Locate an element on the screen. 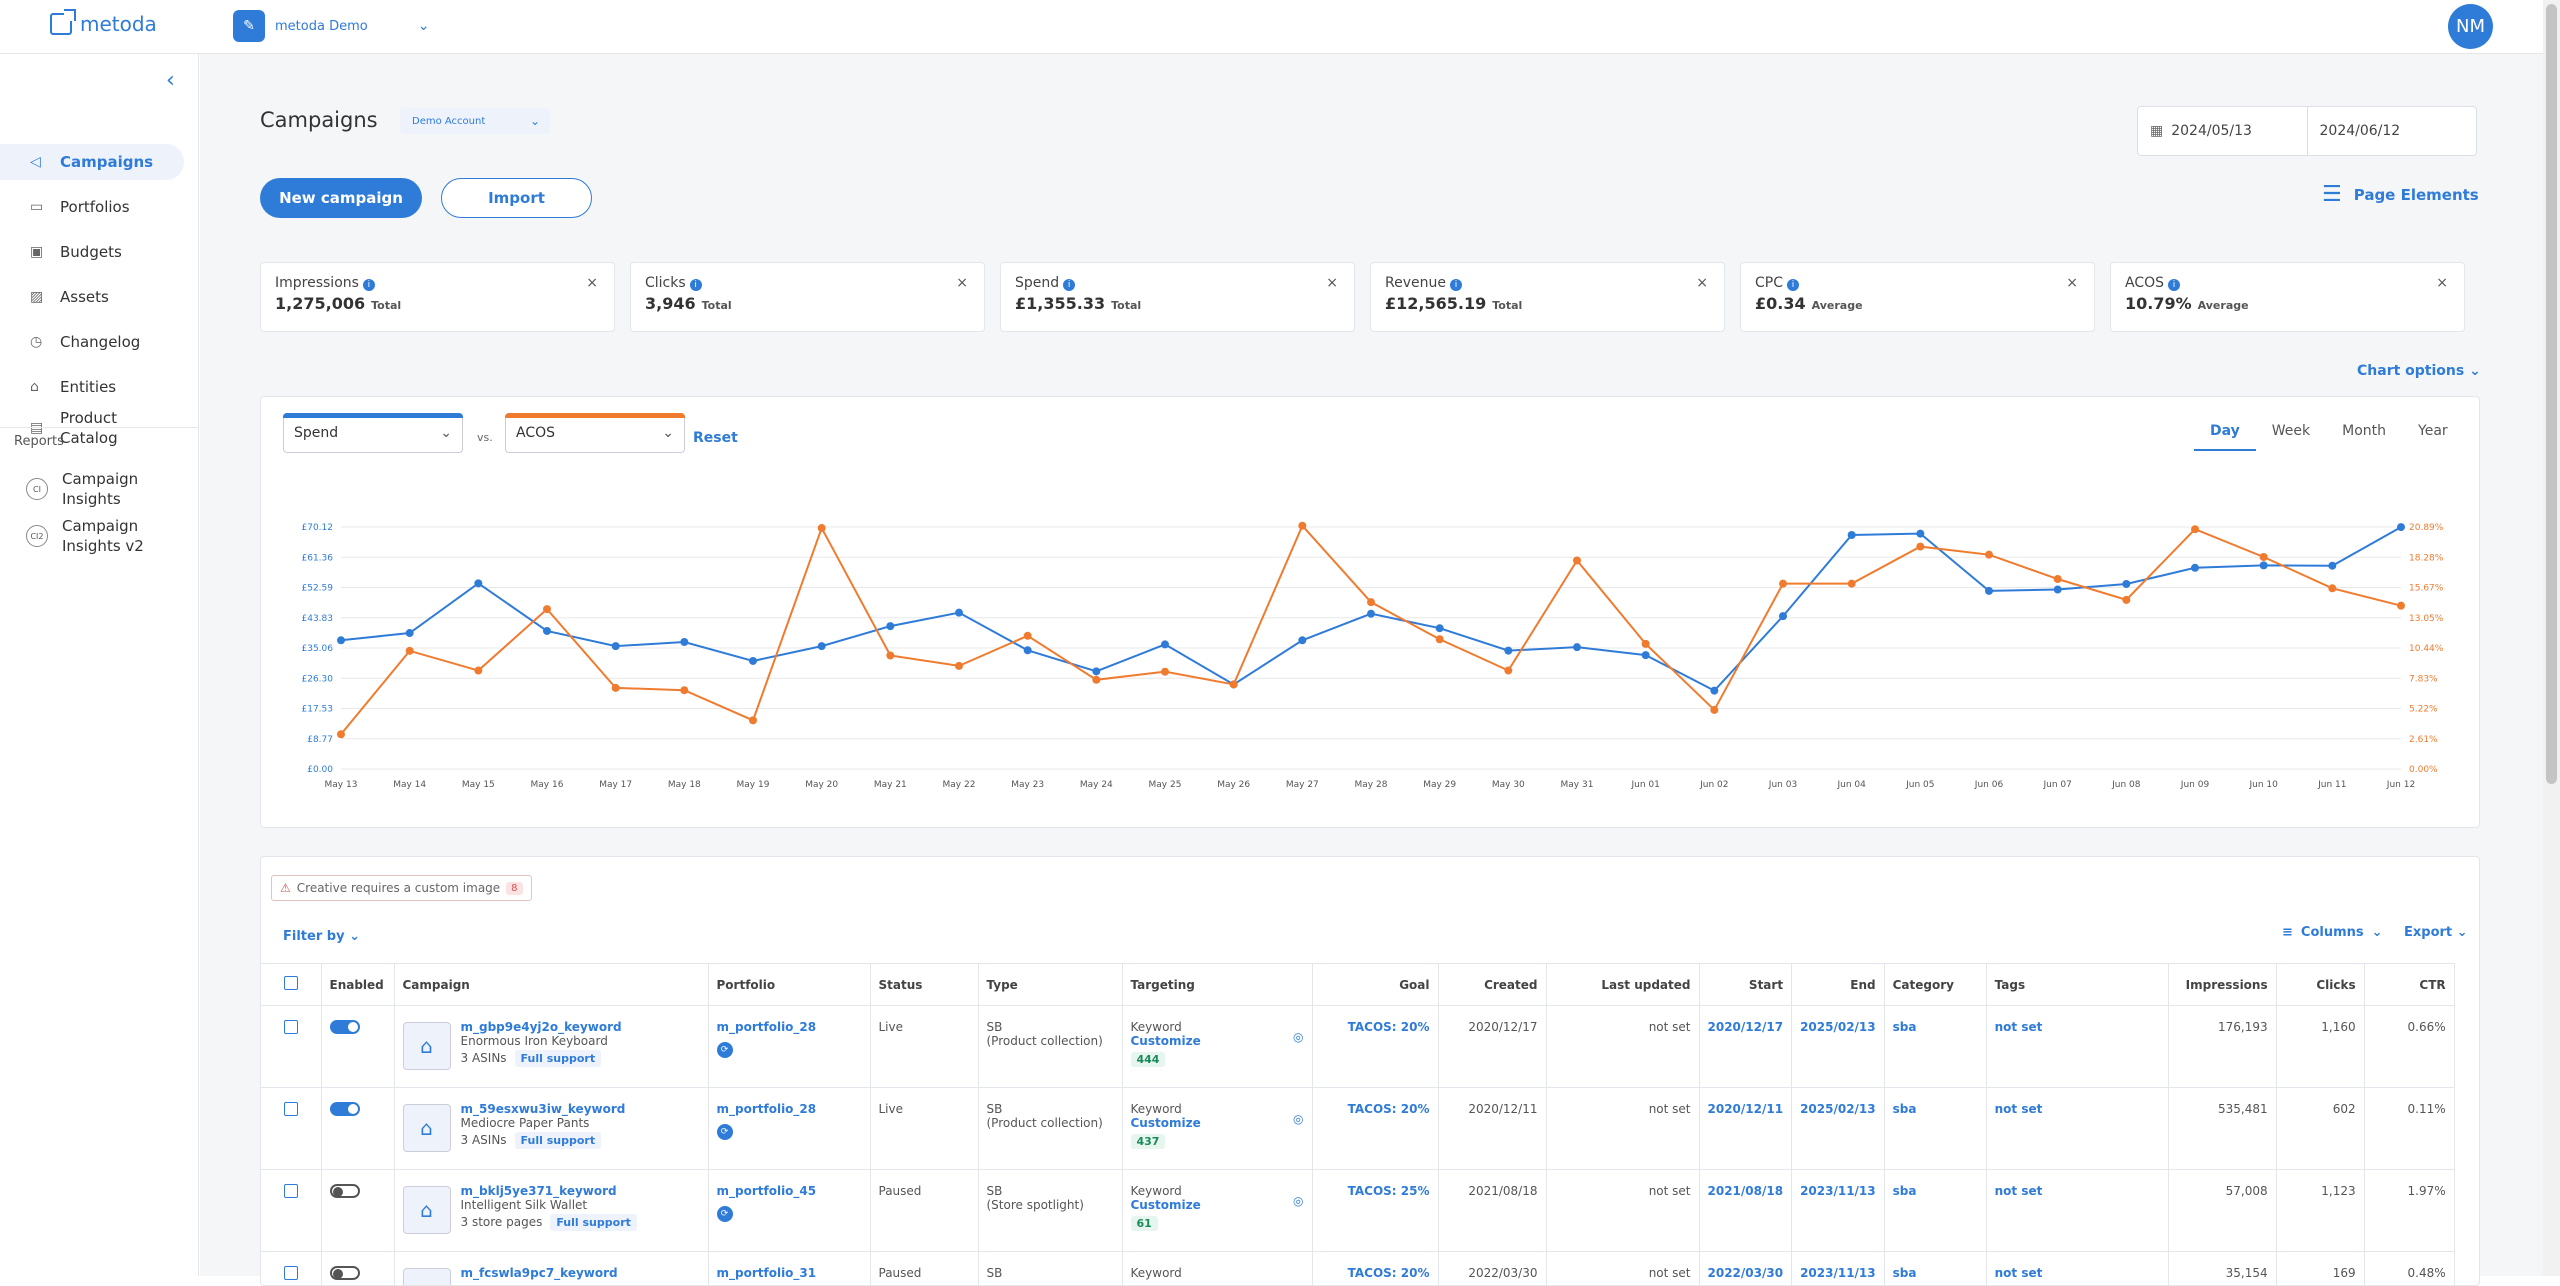  column-header-tags: Tags is located at coordinates (2077, 985).